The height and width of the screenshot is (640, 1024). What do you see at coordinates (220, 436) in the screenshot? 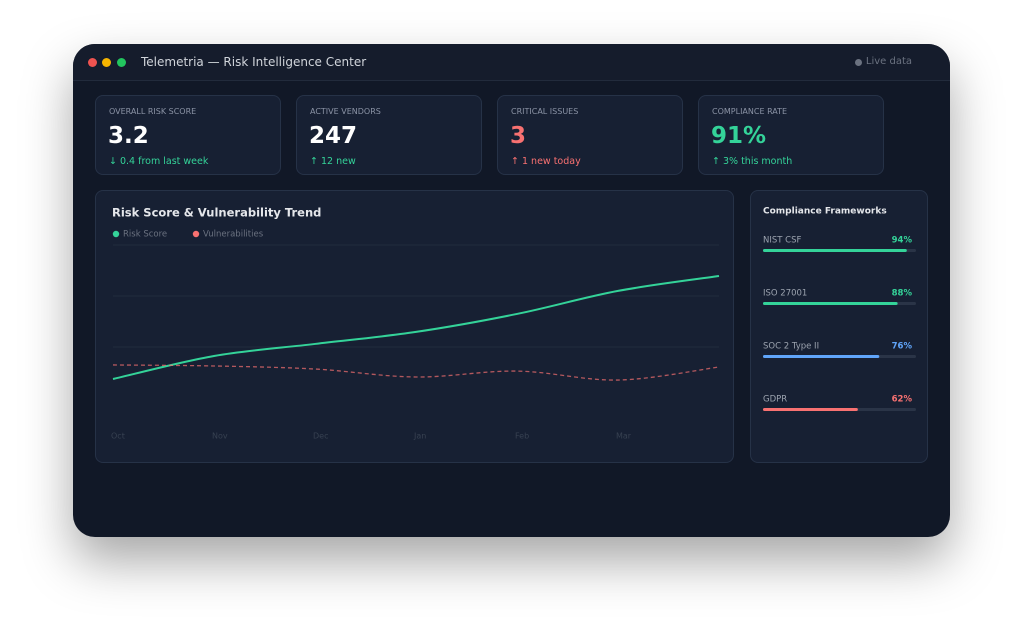
I see `x-tick-label: Nov` at bounding box center [220, 436].